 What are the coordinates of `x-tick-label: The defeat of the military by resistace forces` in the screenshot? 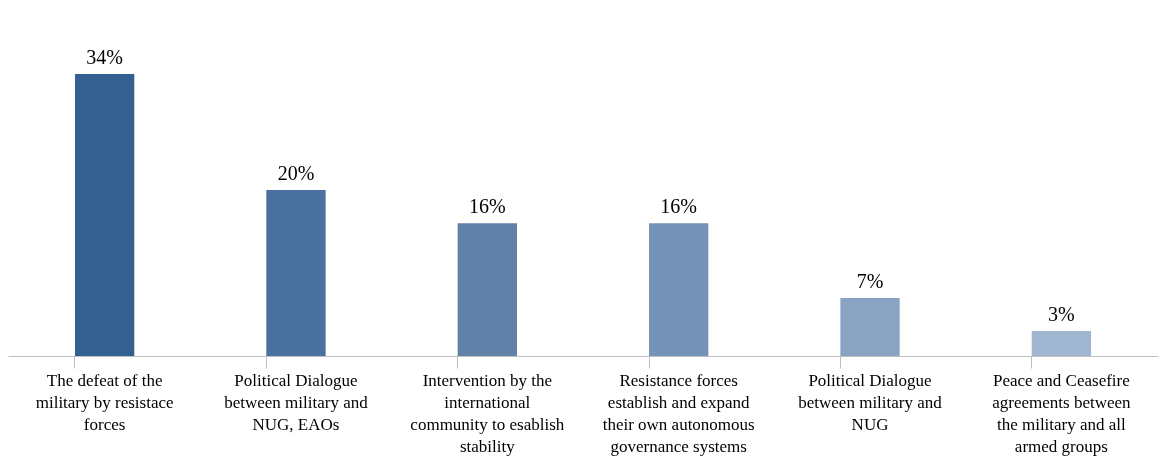 It's located at (104, 402).